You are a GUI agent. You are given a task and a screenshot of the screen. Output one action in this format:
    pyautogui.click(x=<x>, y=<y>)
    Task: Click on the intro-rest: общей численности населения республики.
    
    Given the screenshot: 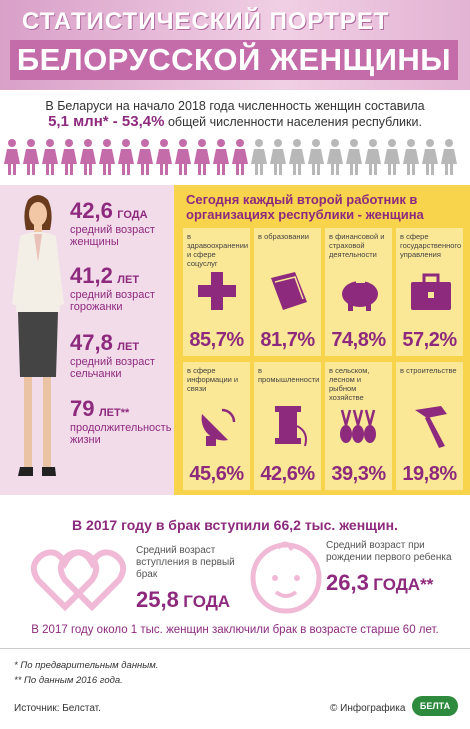 What is the action you would take?
    pyautogui.click(x=294, y=122)
    